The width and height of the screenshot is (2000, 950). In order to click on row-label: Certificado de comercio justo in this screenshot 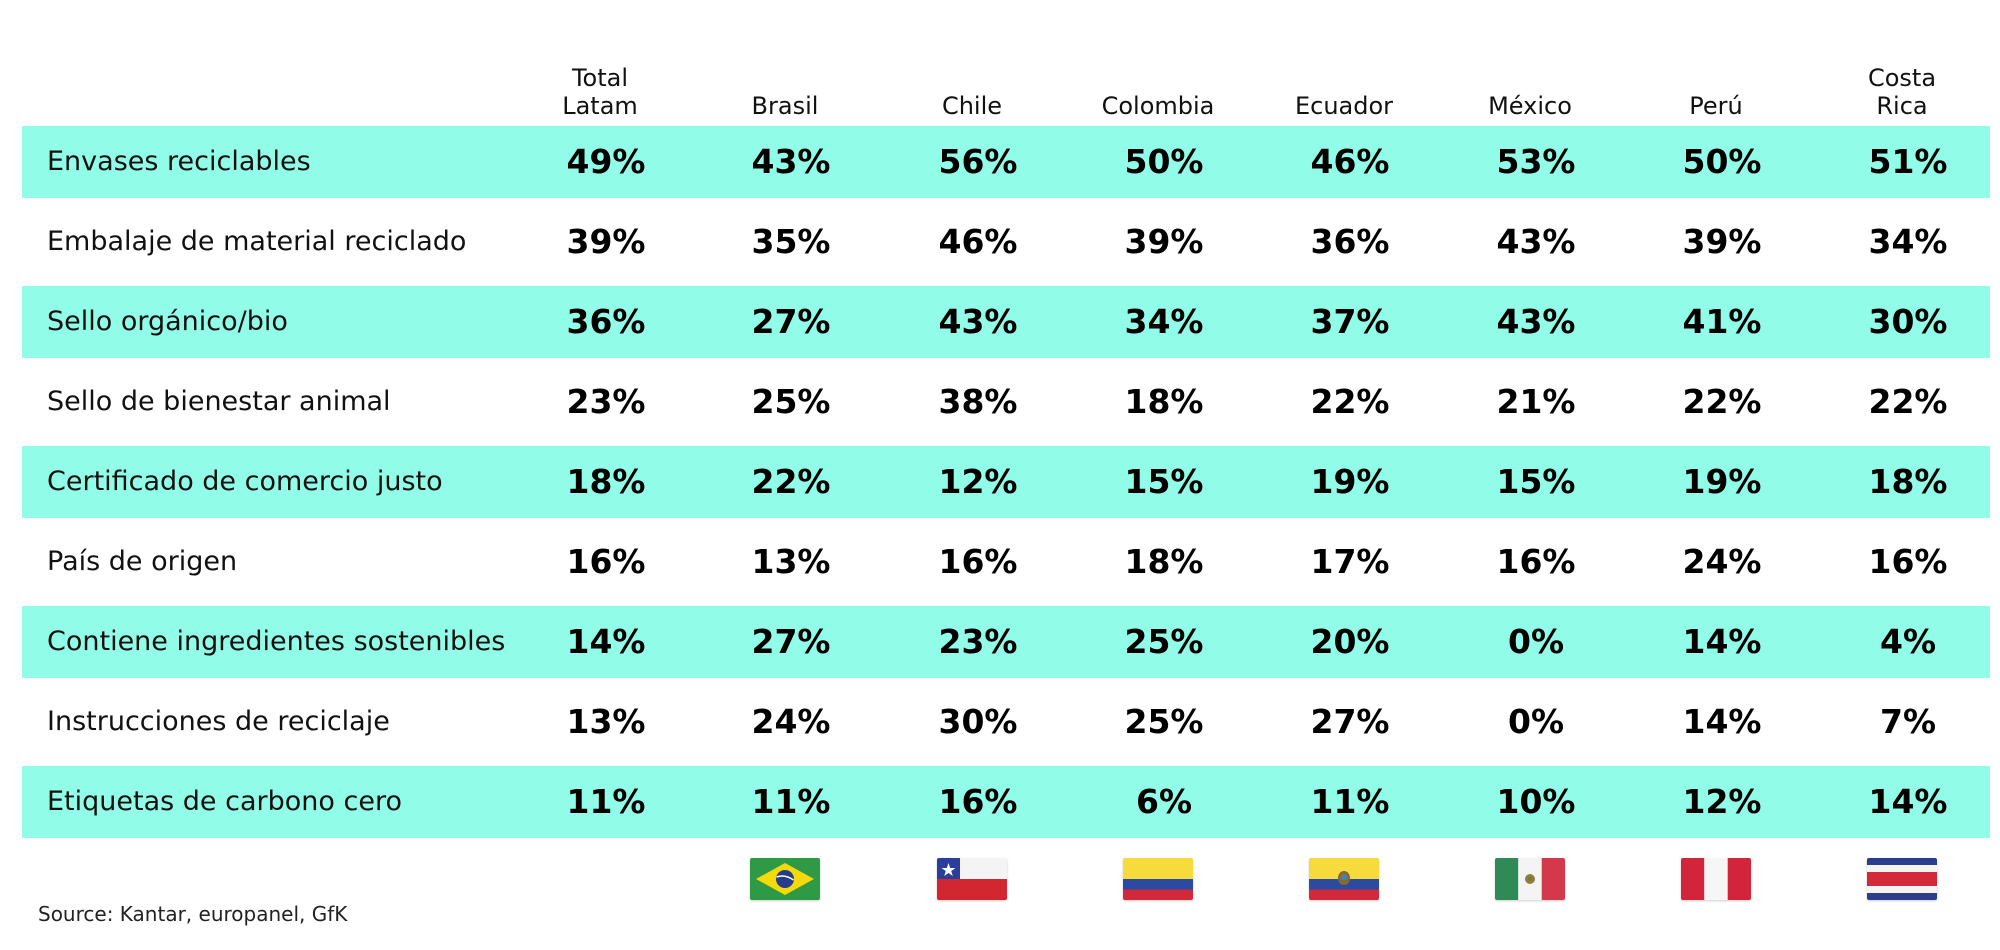, I will do `click(245, 481)`.